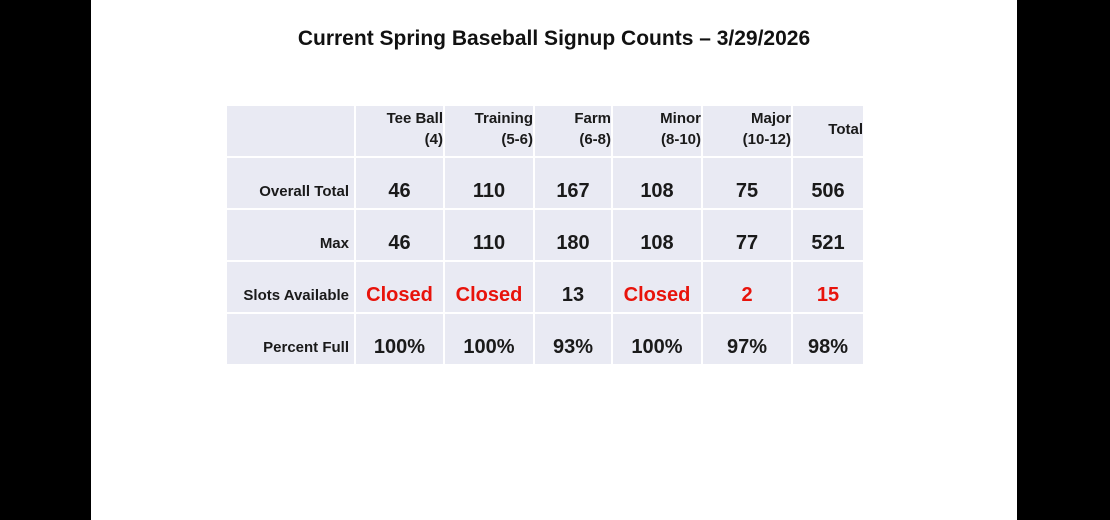  What do you see at coordinates (573, 183) in the screenshot?
I see `overall-total-farm: 167` at bounding box center [573, 183].